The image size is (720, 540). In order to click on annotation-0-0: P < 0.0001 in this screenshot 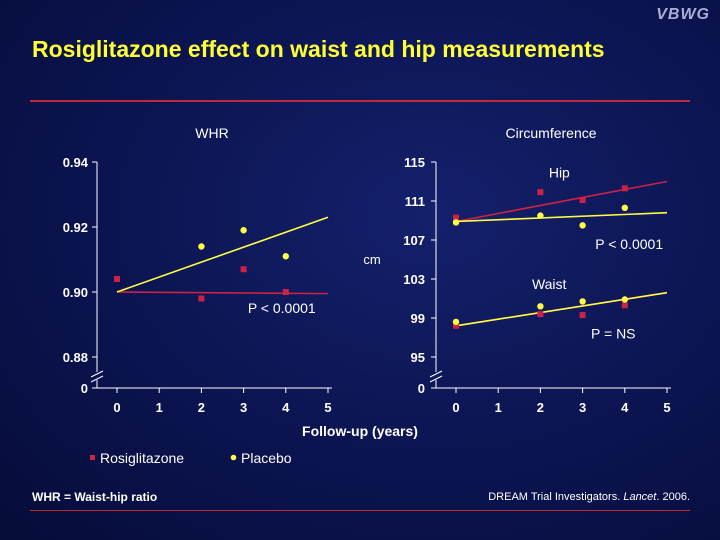, I will do `click(282, 308)`.